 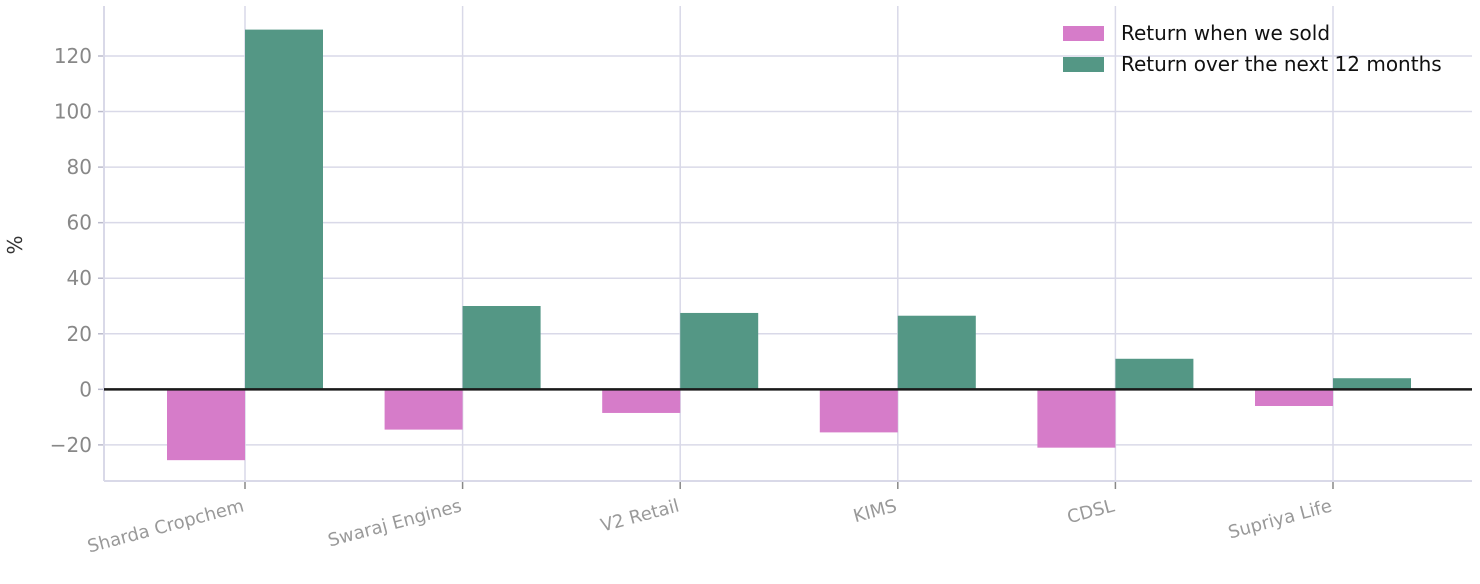 What do you see at coordinates (73, 56) in the screenshot?
I see `y-tick-label: 120` at bounding box center [73, 56].